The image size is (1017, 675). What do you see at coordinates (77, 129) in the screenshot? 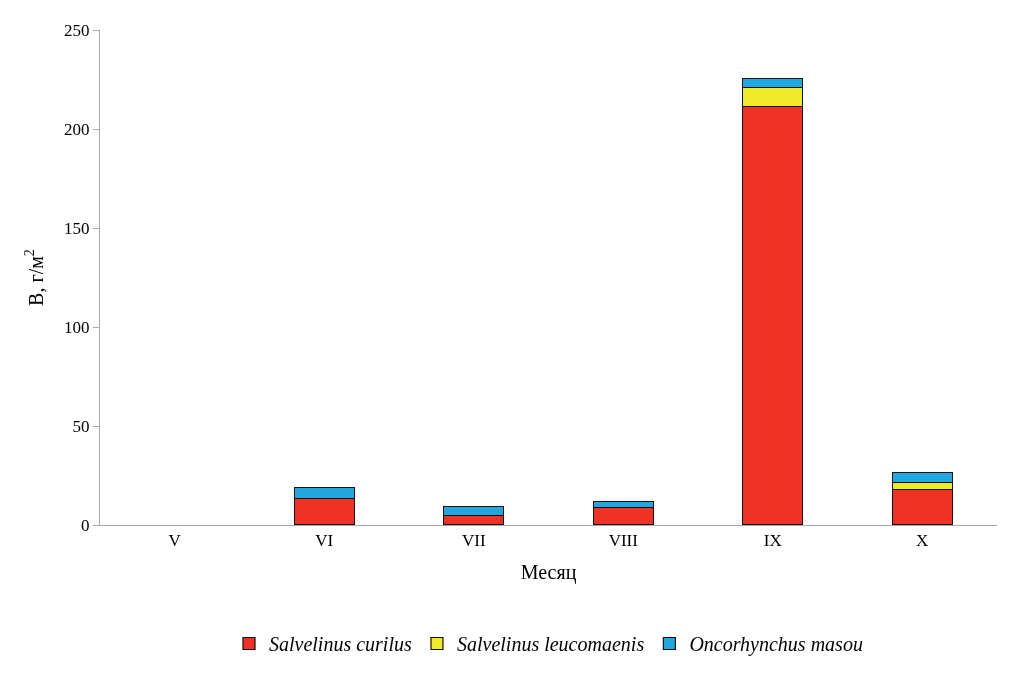
I see `y-tick-label: 200` at bounding box center [77, 129].